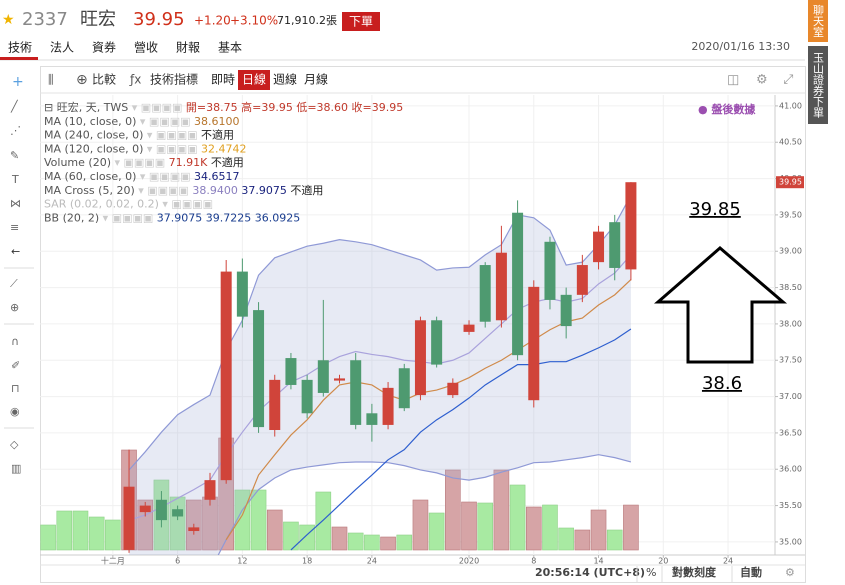 This screenshot has width=845, height=585. Describe the element at coordinates (790, 541) in the screenshot. I see `y-tick-label: 35.00` at that location.